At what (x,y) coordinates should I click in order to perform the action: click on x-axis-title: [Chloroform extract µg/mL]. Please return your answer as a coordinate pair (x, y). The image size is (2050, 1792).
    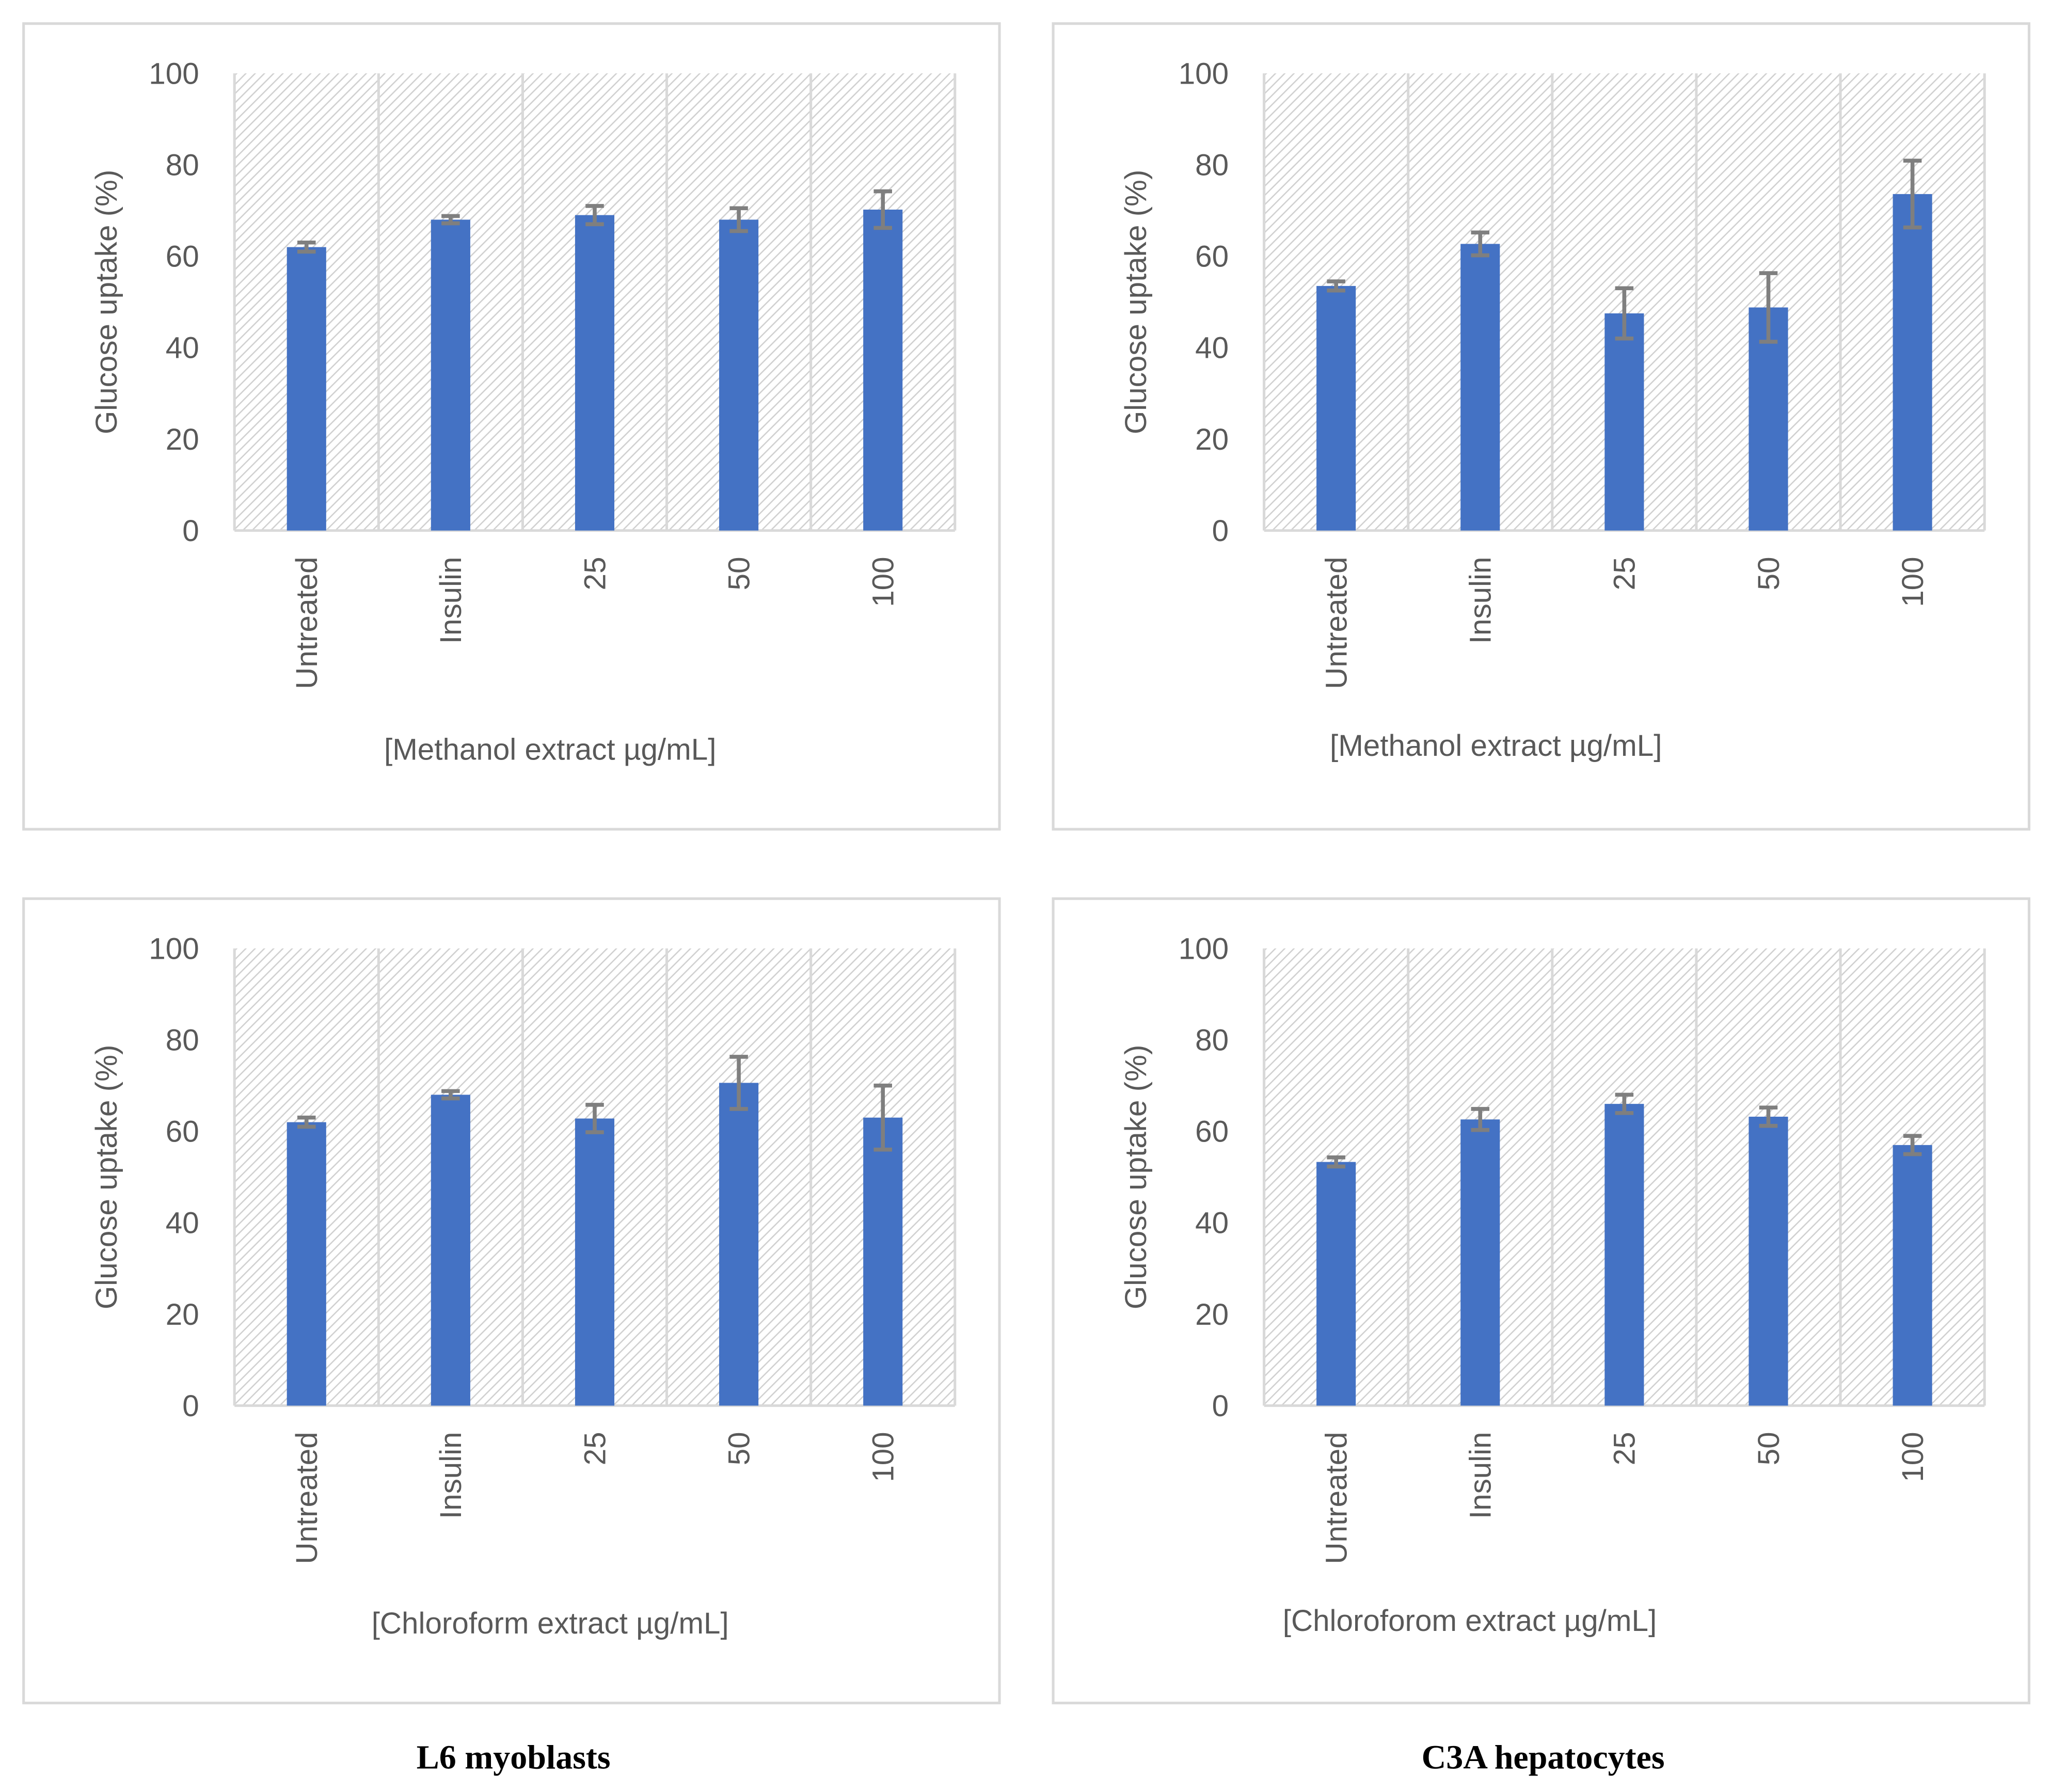
    Looking at the image, I should click on (550, 1623).